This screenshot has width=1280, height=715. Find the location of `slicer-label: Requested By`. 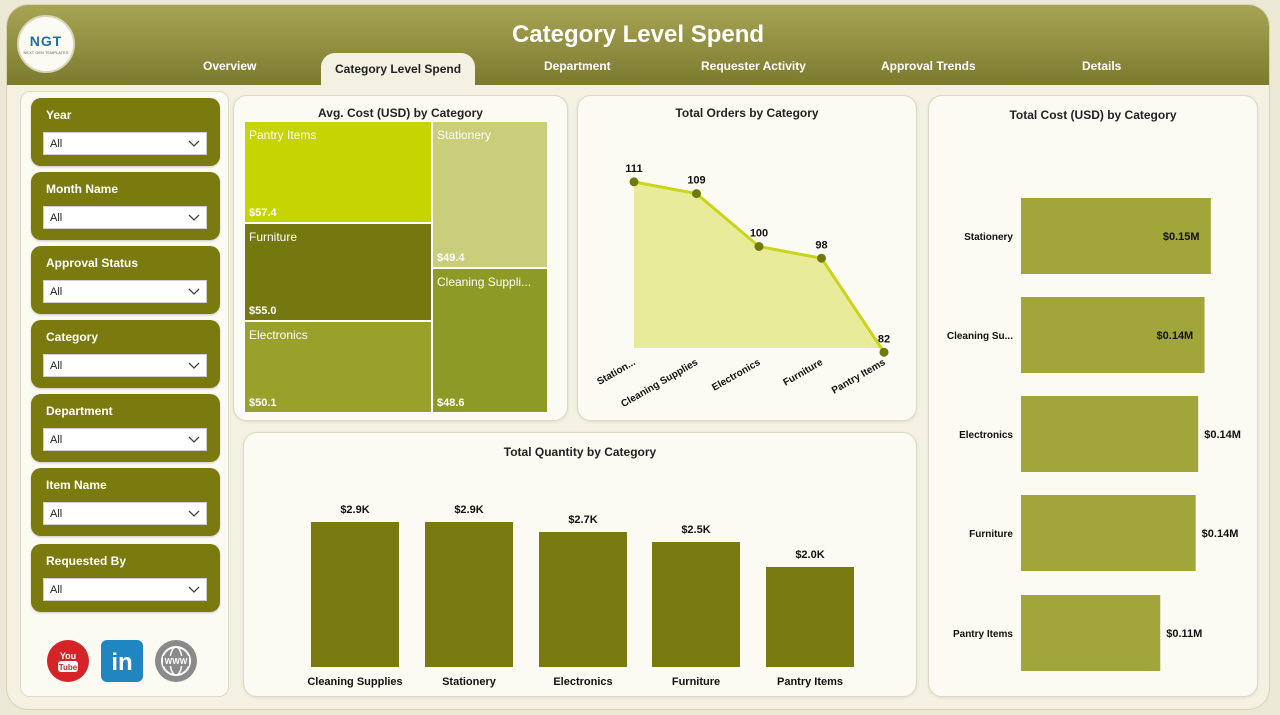

slicer-label: Requested By is located at coordinates (86, 561).